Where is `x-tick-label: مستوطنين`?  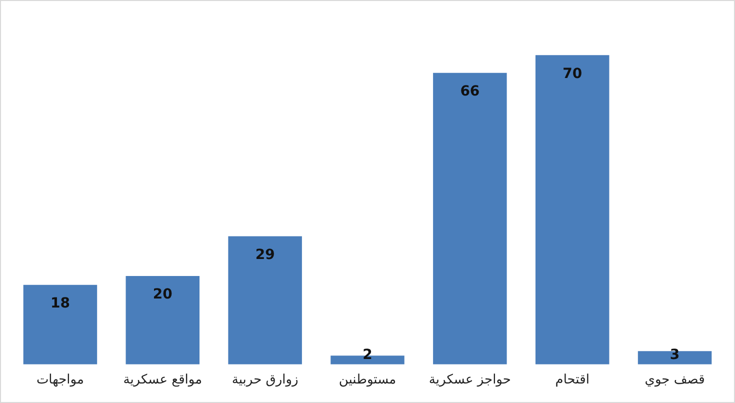
x-tick-label: مستوطنين is located at coordinates (367, 380).